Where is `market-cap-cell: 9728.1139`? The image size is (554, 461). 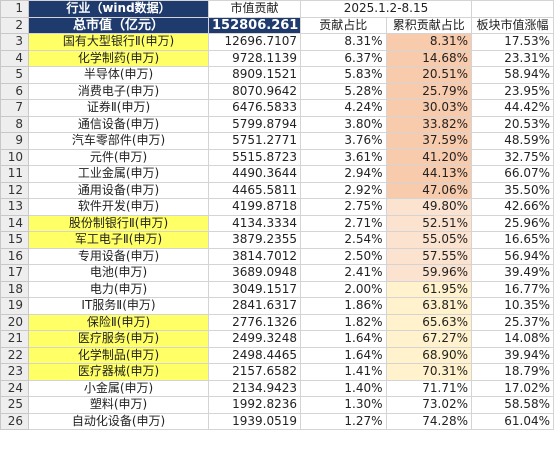
market-cap-cell: 9728.1139 is located at coordinates (254, 58).